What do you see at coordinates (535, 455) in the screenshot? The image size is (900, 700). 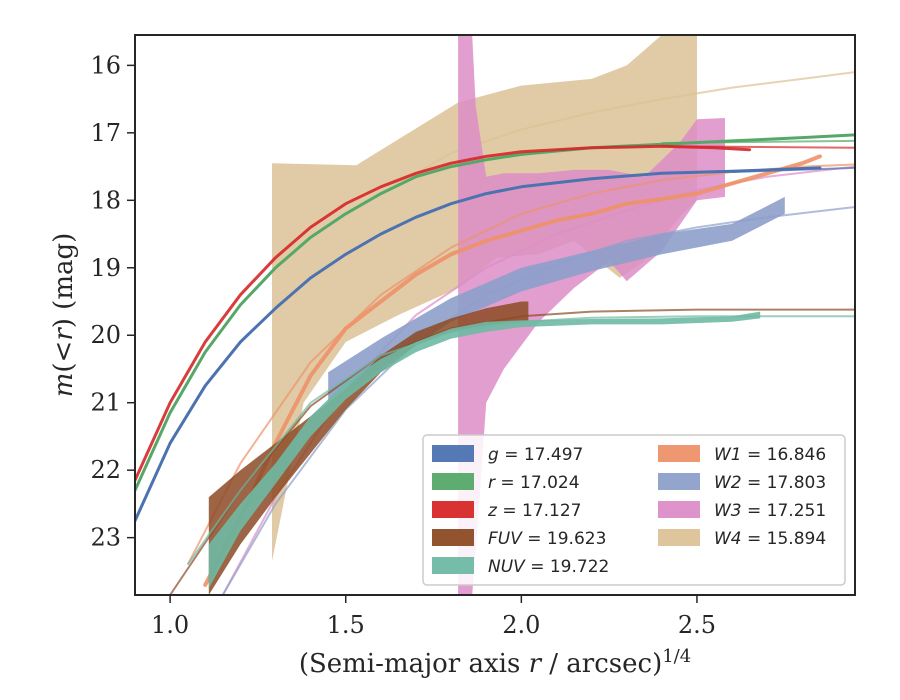 I see `legend-label: g = 17.497` at bounding box center [535, 455].